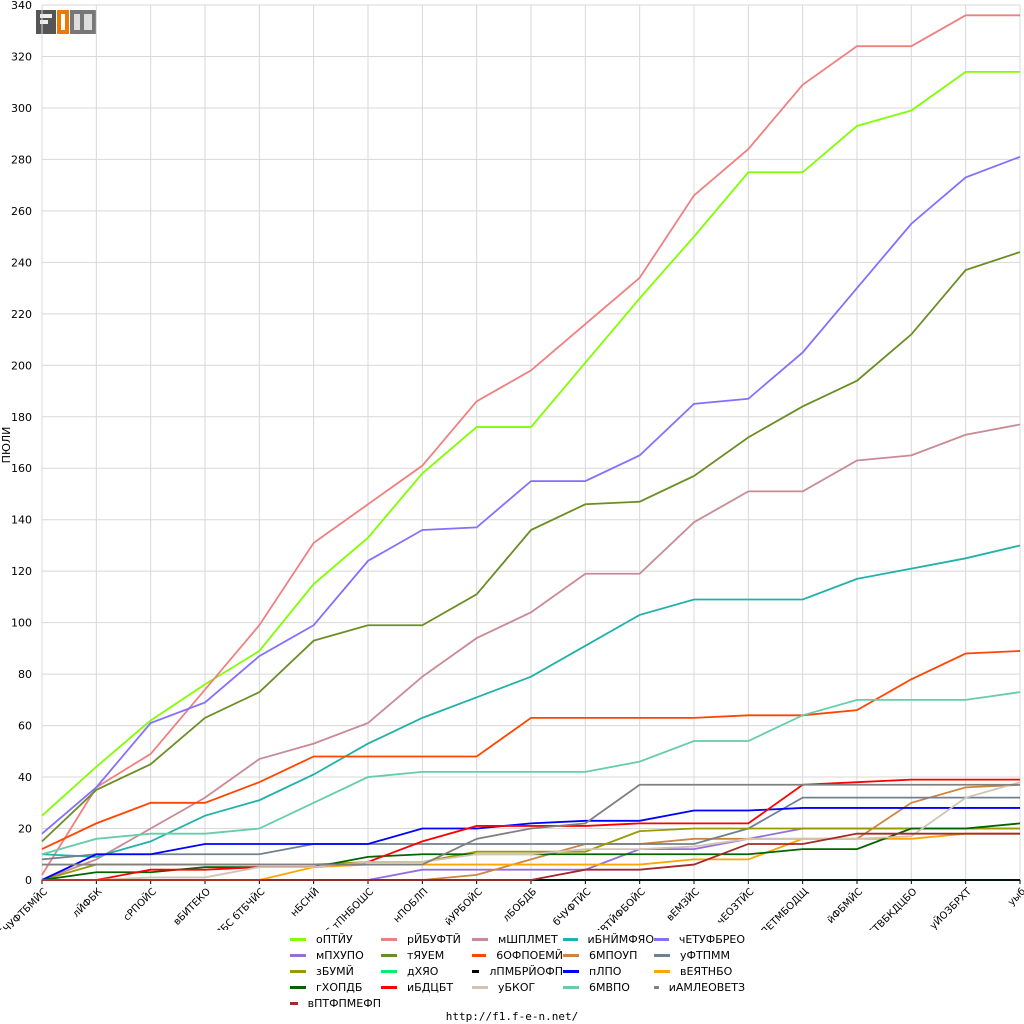  What do you see at coordinates (887, 908) in the screenshot?
I see `x-tick-label: бЪЕТВБКДЦБО` at bounding box center [887, 908].